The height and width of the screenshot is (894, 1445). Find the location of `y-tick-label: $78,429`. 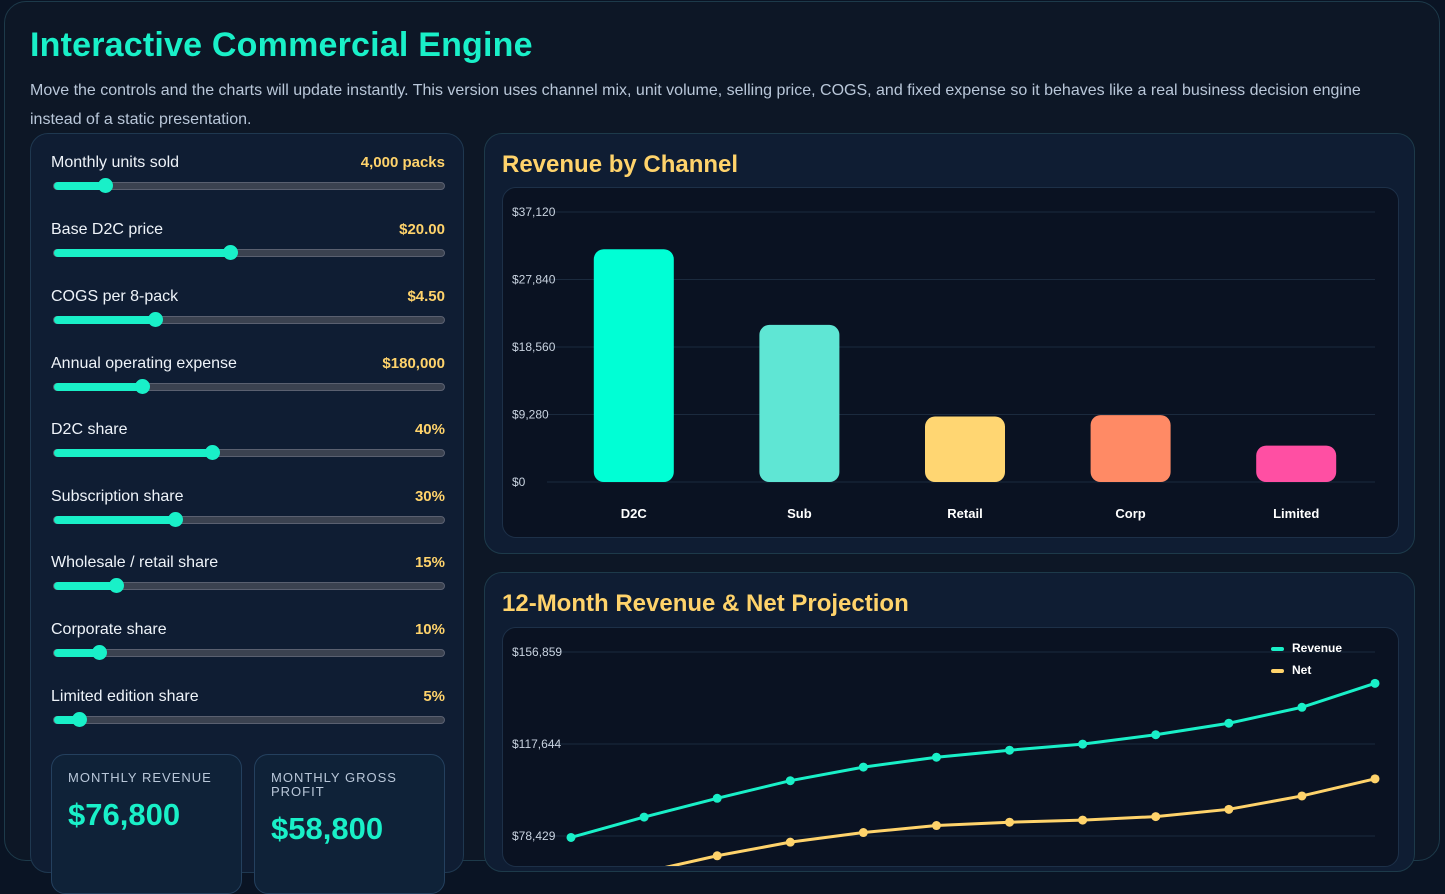

y-tick-label: $78,429 is located at coordinates (534, 836).